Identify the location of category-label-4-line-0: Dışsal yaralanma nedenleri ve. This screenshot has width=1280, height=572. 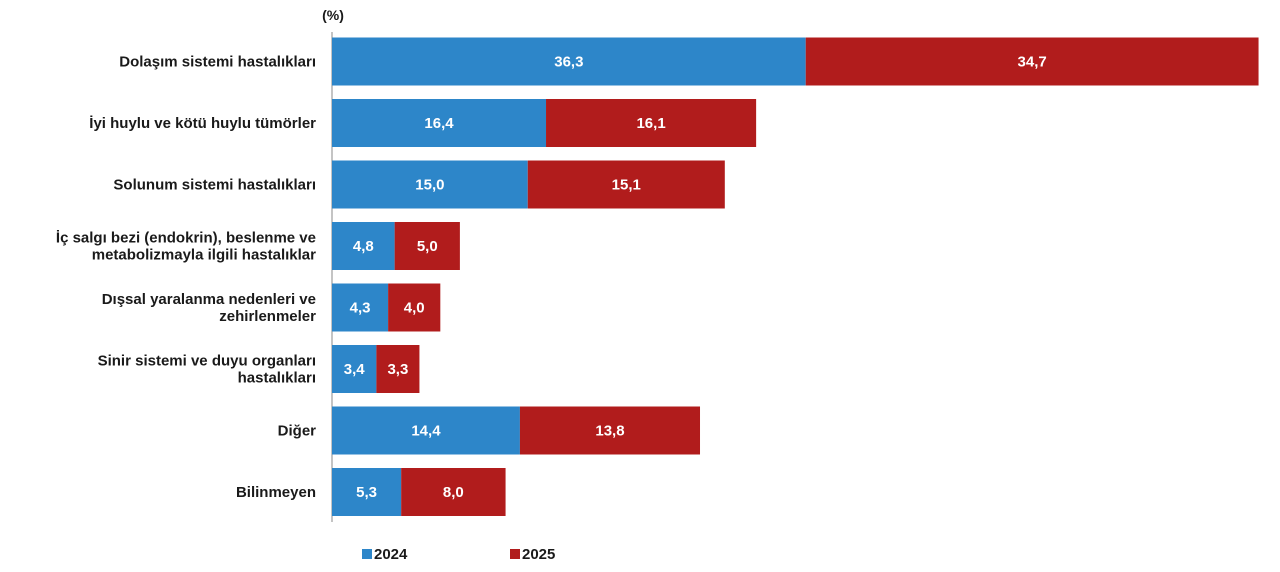
(209, 299).